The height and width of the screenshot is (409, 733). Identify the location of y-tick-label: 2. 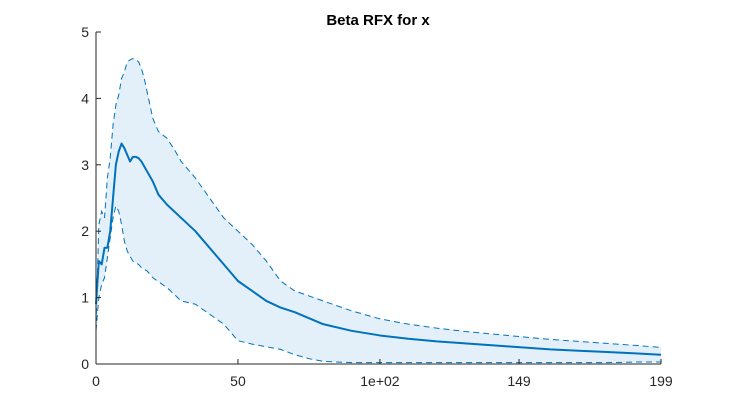
(85, 231).